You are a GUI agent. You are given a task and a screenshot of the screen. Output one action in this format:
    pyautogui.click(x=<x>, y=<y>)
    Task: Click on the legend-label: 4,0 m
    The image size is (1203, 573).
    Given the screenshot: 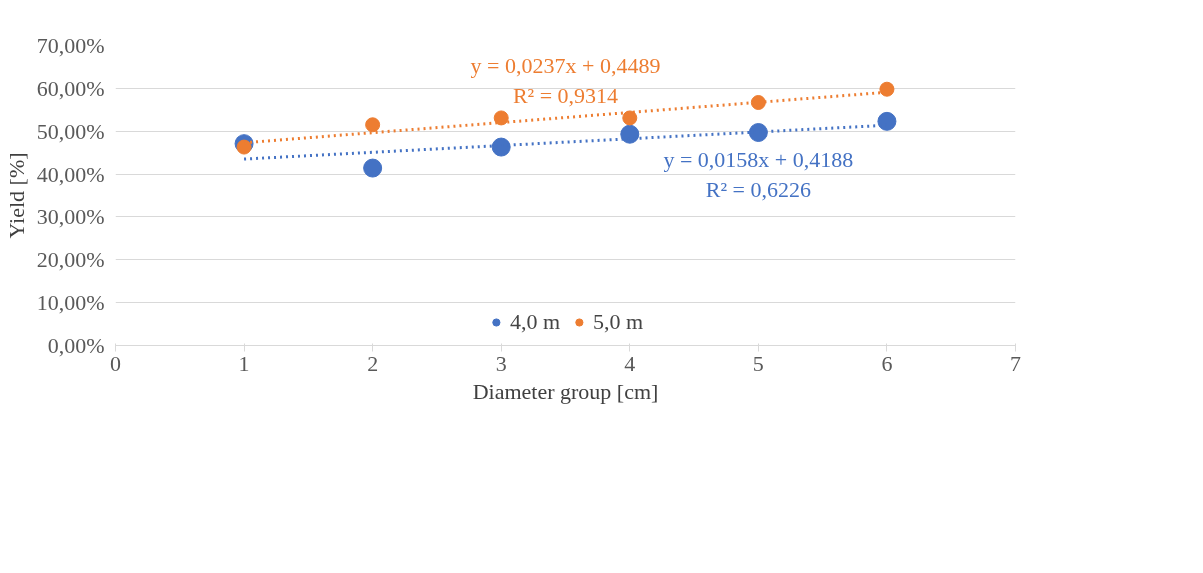 What is the action you would take?
    pyautogui.click(x=534, y=322)
    